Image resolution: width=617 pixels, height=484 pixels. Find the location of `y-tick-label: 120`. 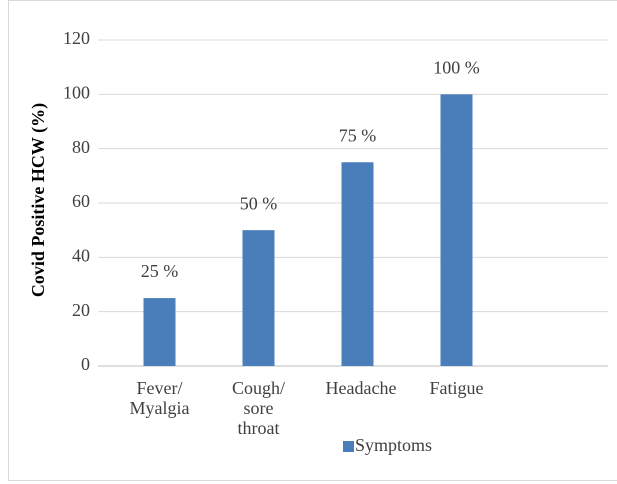

y-tick-label: 120 is located at coordinates (76, 38).